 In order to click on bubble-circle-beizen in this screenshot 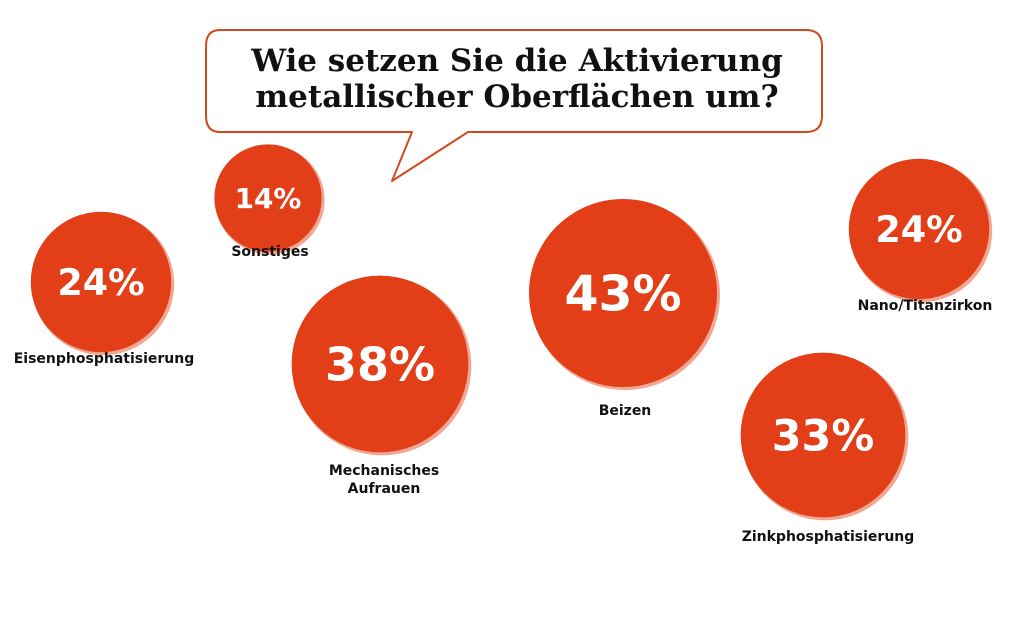, I will do `click(623, 293)`.